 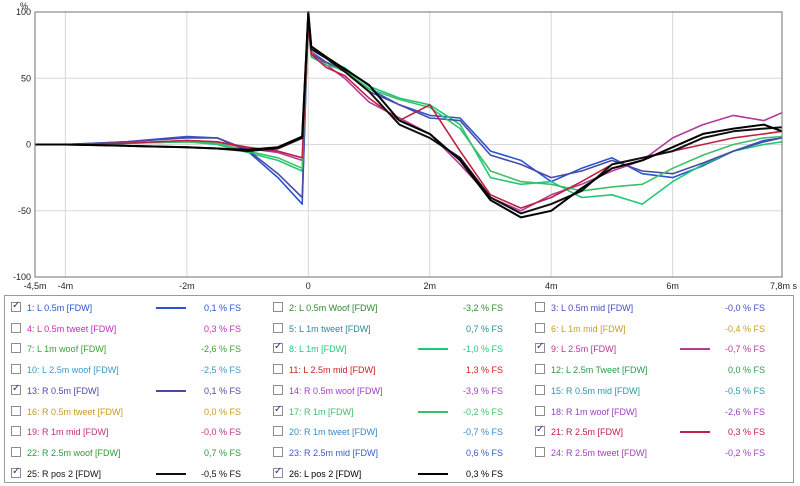 I want to click on legend-item-label: 14: R 0.5m woof [FDW], so click(x=336, y=390).